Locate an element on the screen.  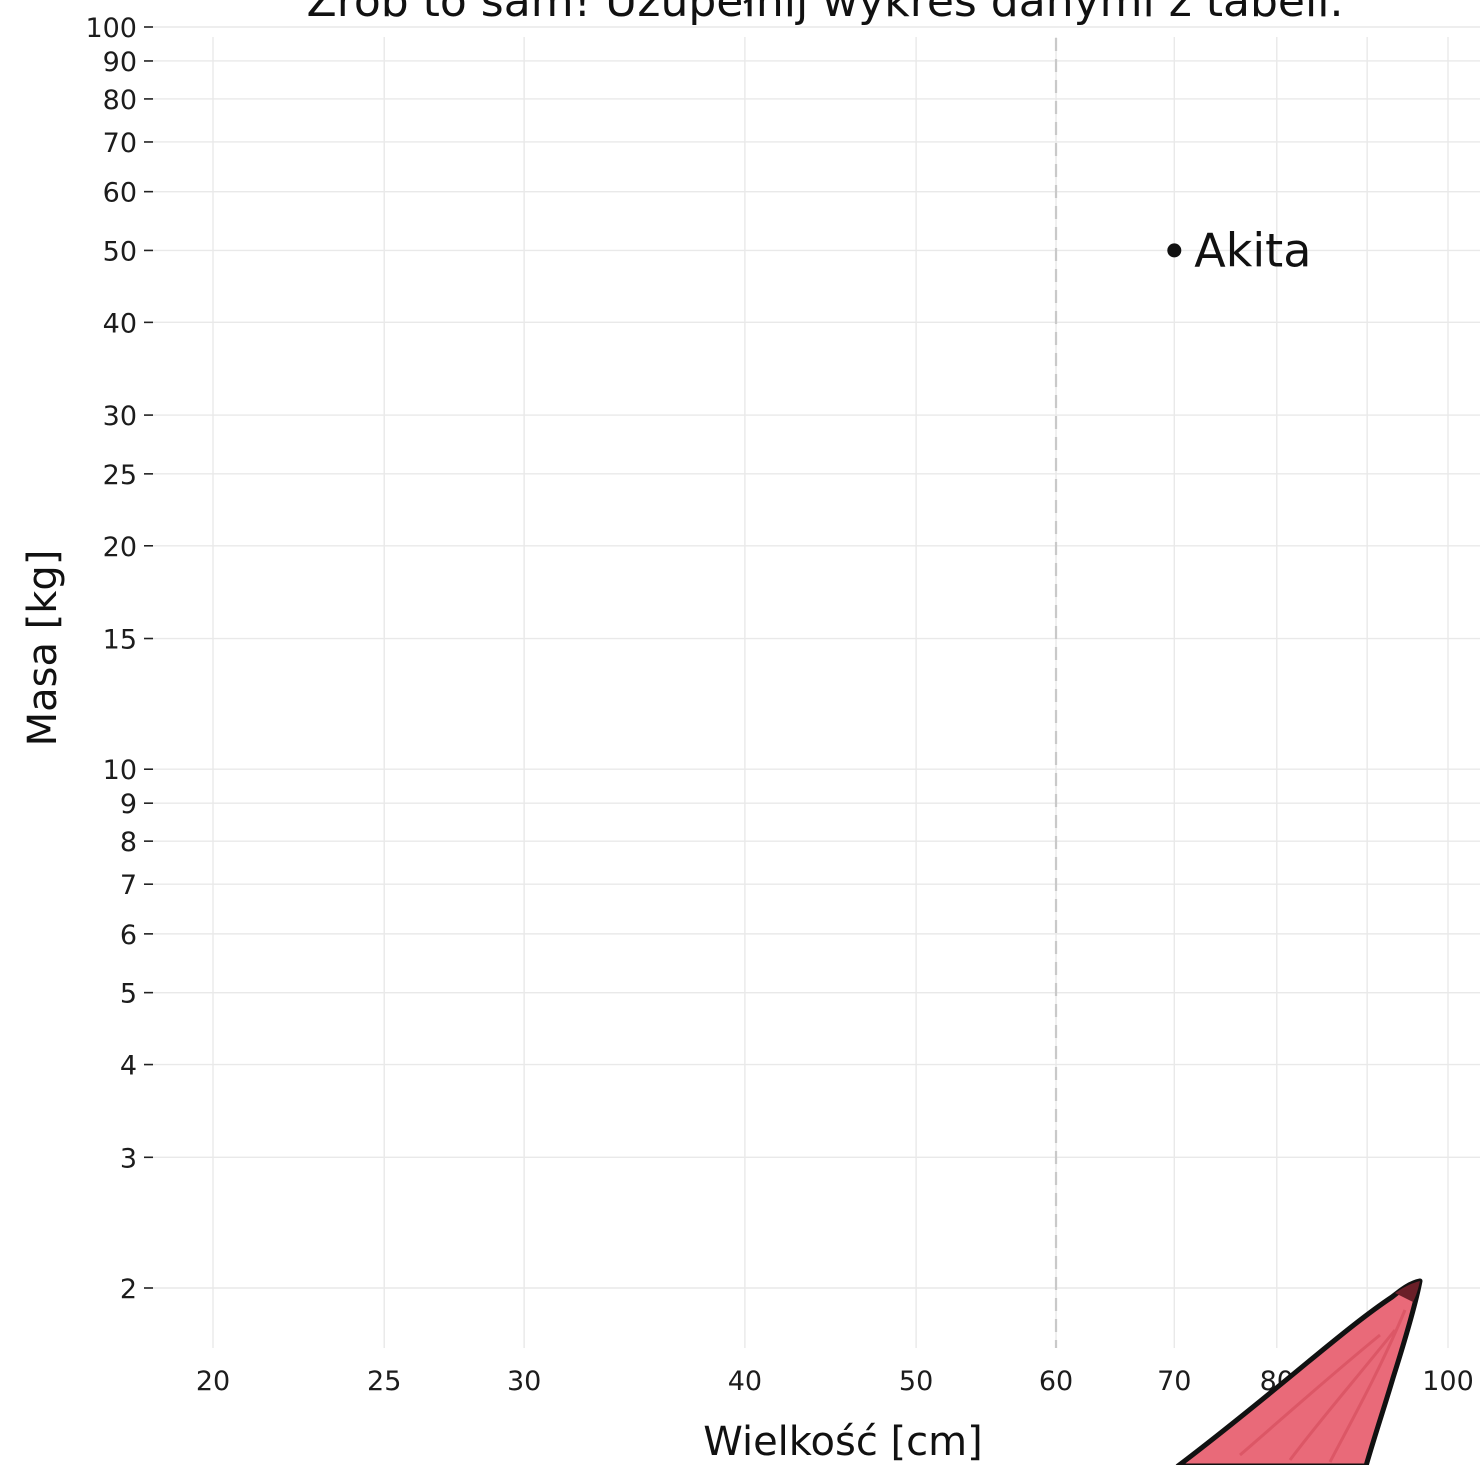
y-tick-label-20: 20 is located at coordinates (120, 547).